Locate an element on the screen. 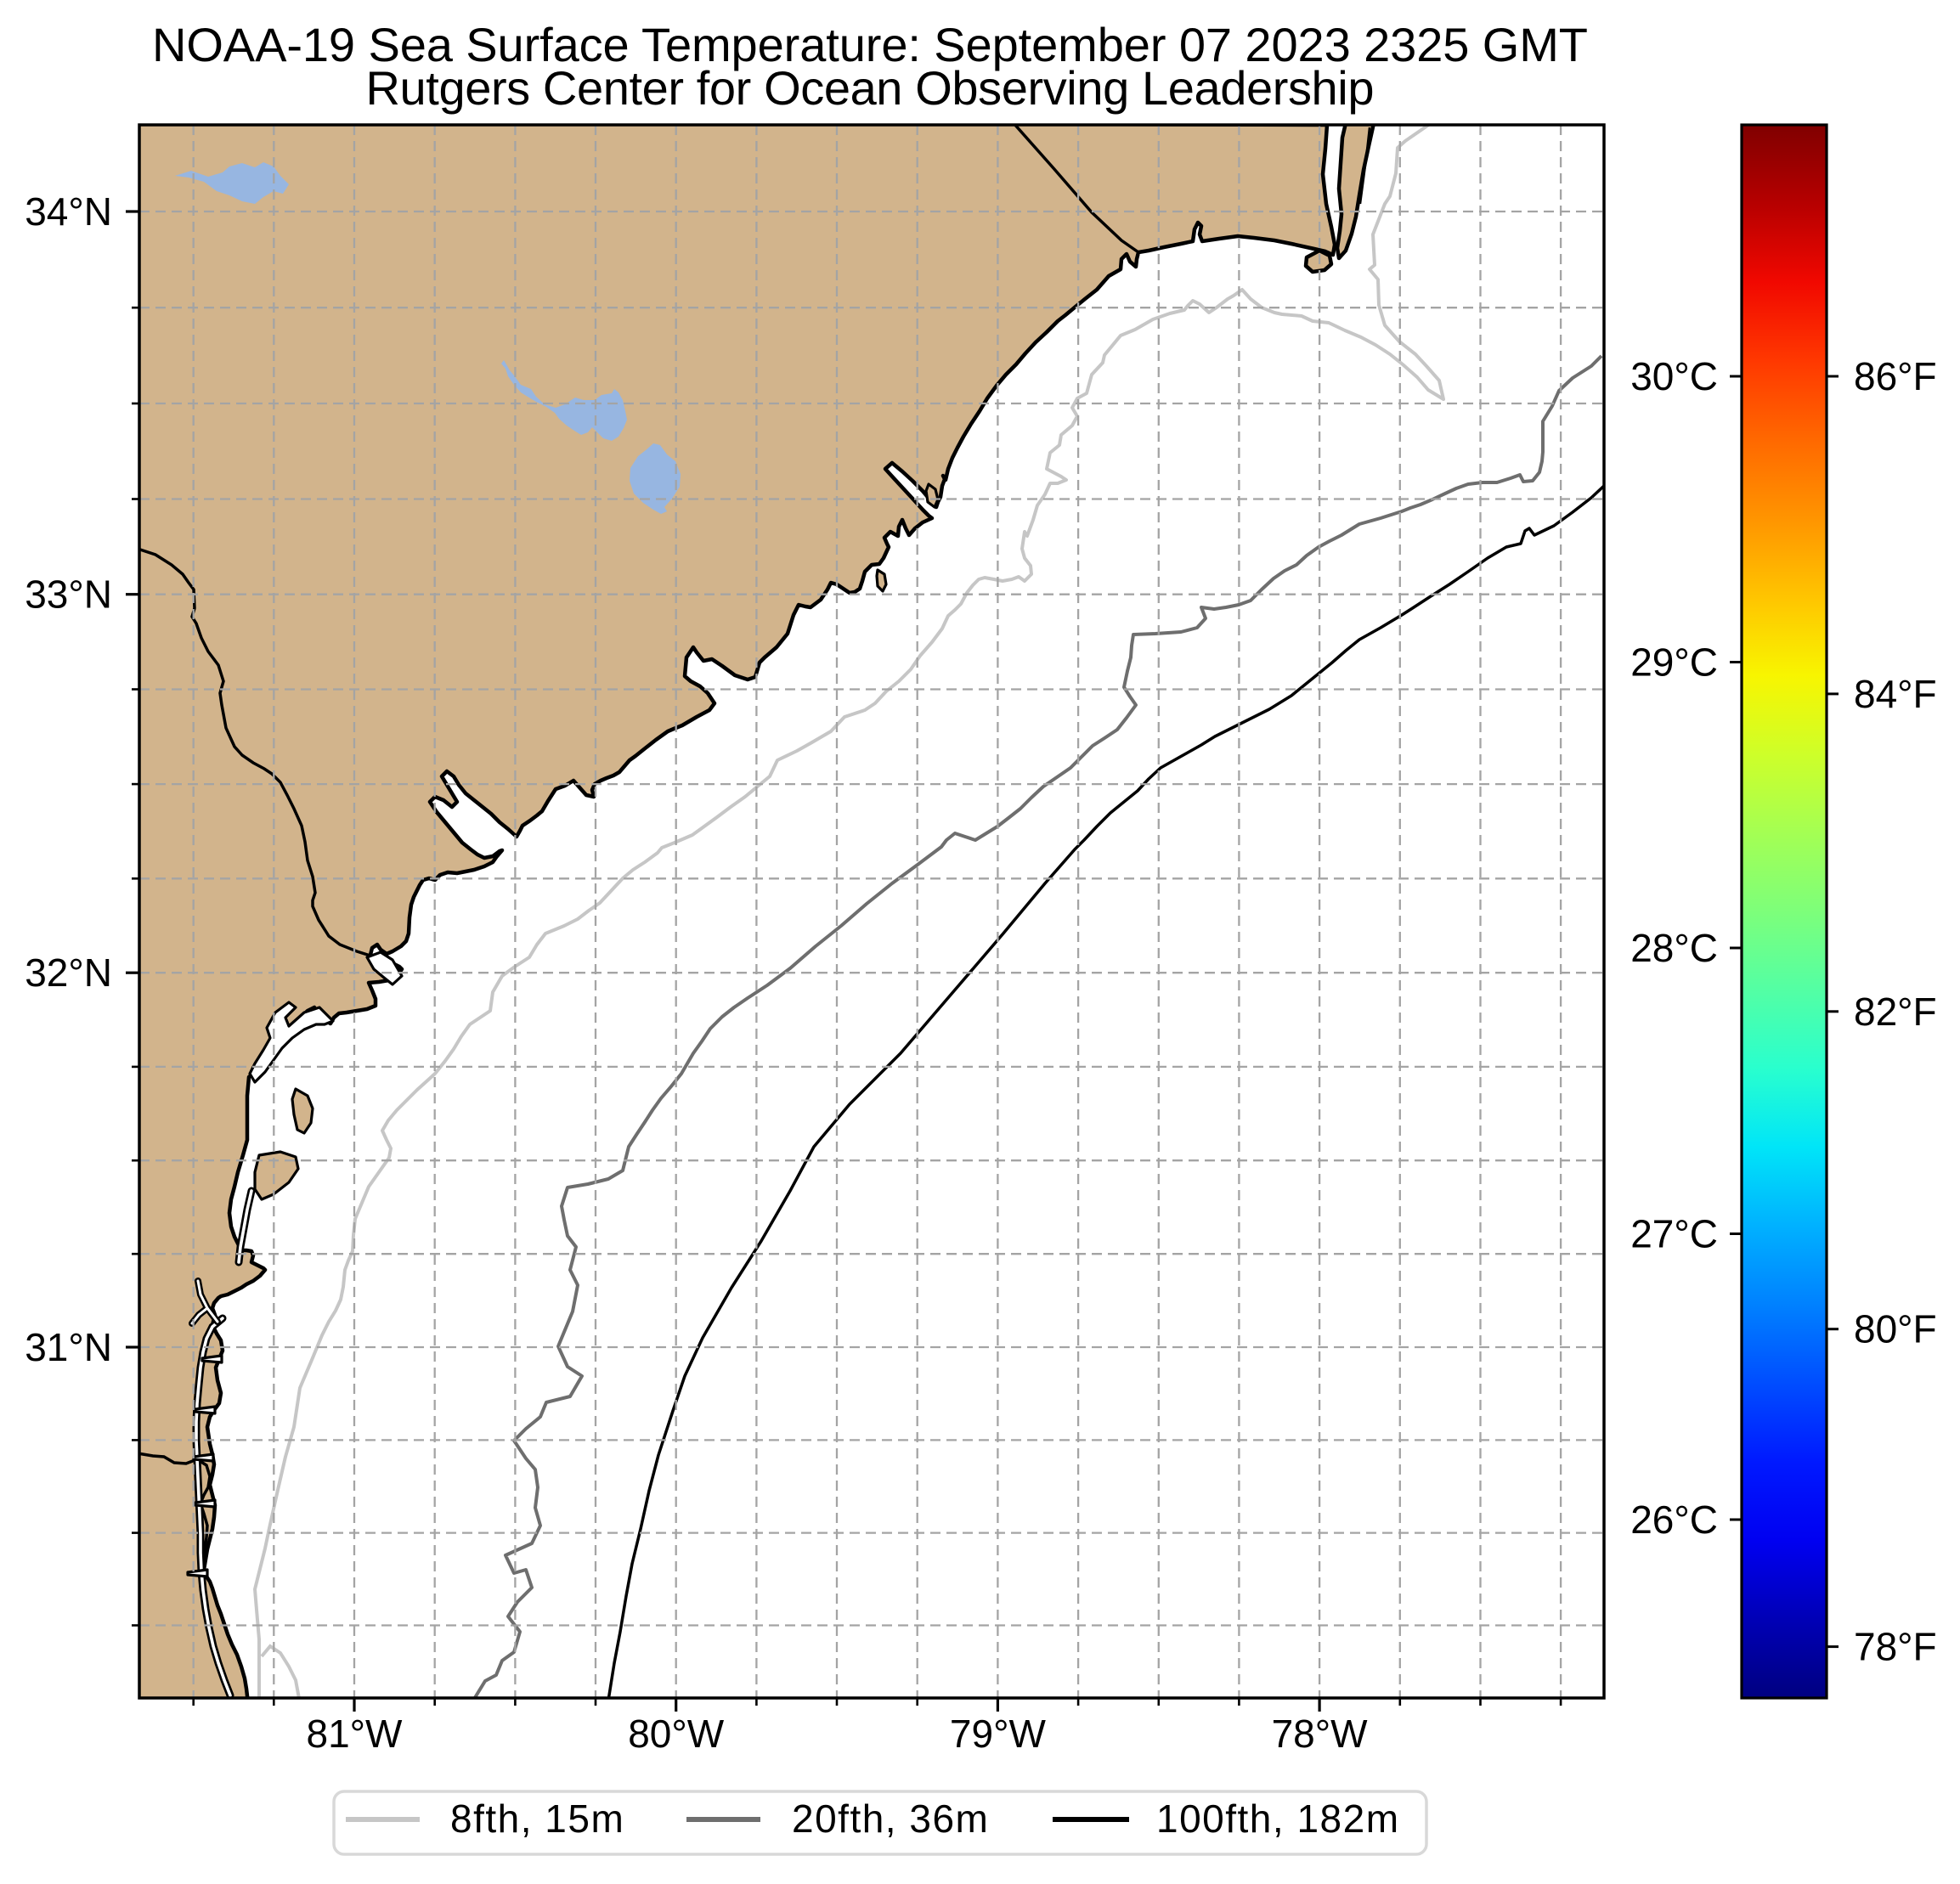  svg-text: 28°C is located at coordinates (1674, 948).